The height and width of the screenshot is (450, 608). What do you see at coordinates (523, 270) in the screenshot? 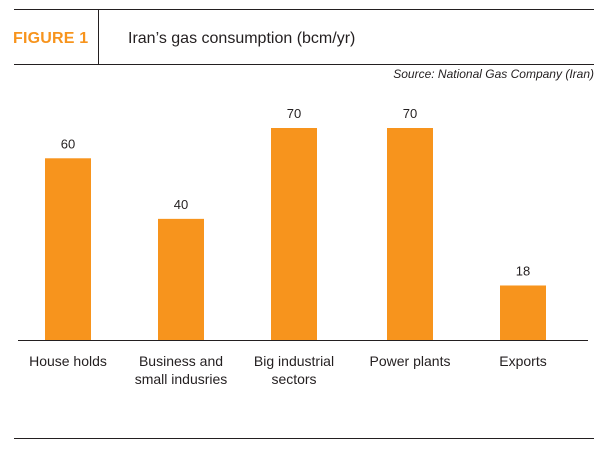
I see `data-label: 18` at bounding box center [523, 270].